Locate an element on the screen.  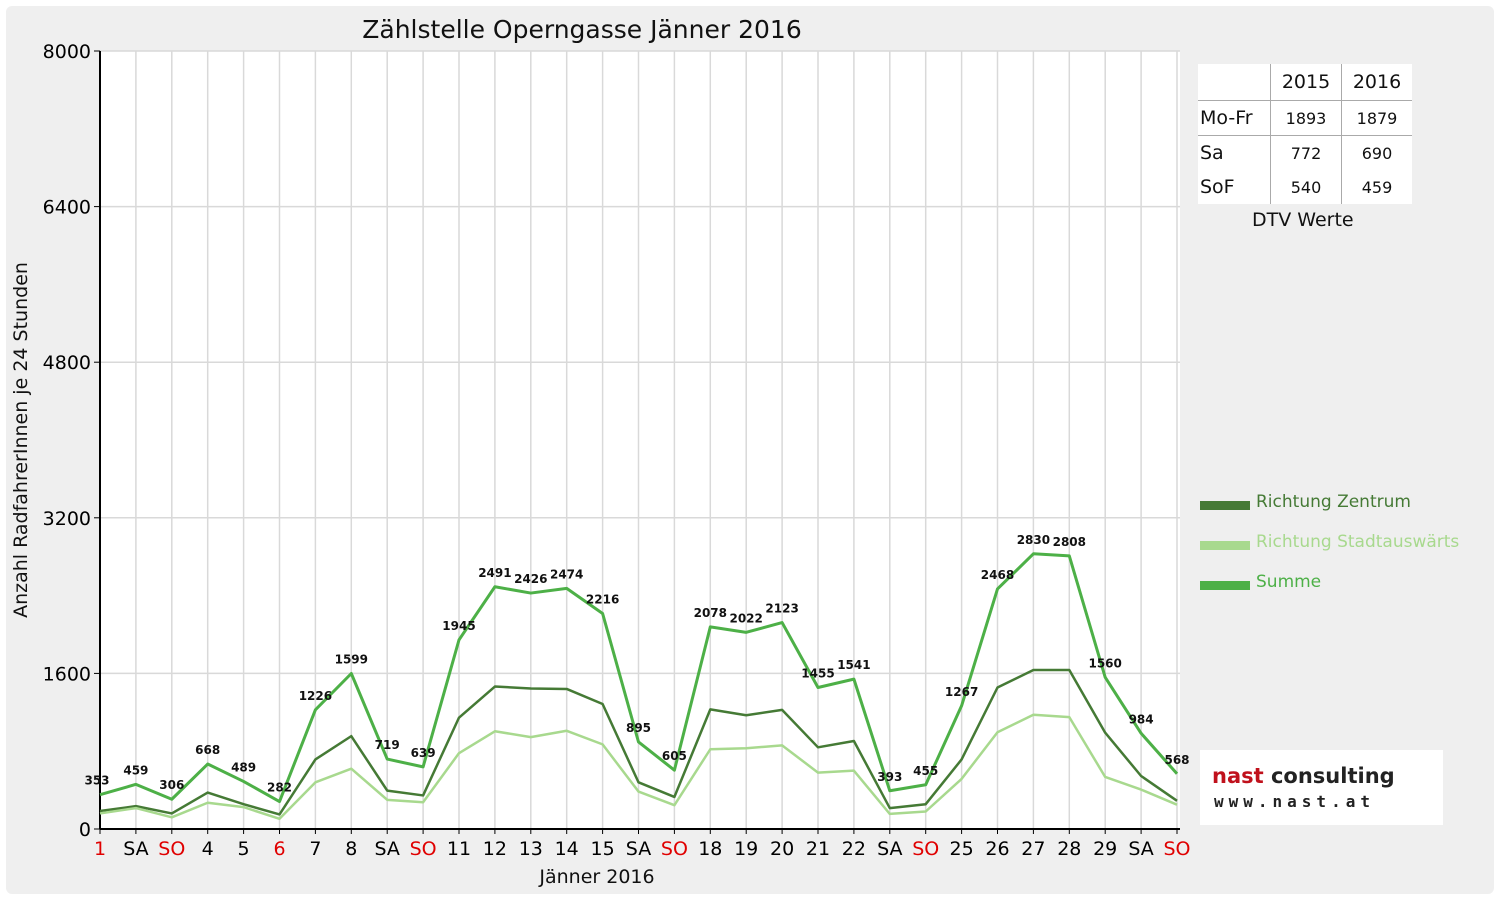
data-label: 719 is located at coordinates (387, 745).